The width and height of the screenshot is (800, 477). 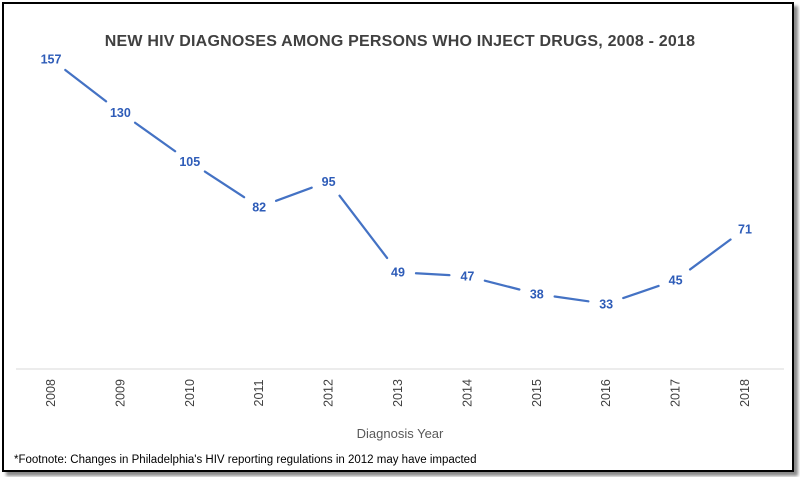 I want to click on x-tick-label: 2011, so click(x=259, y=393).